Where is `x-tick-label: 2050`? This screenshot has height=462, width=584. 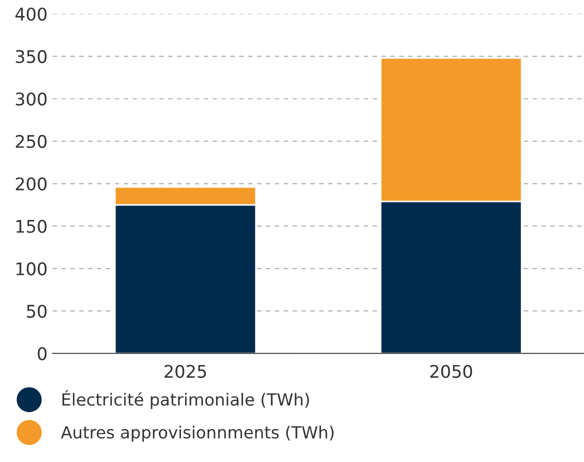 x-tick-label: 2050 is located at coordinates (451, 371).